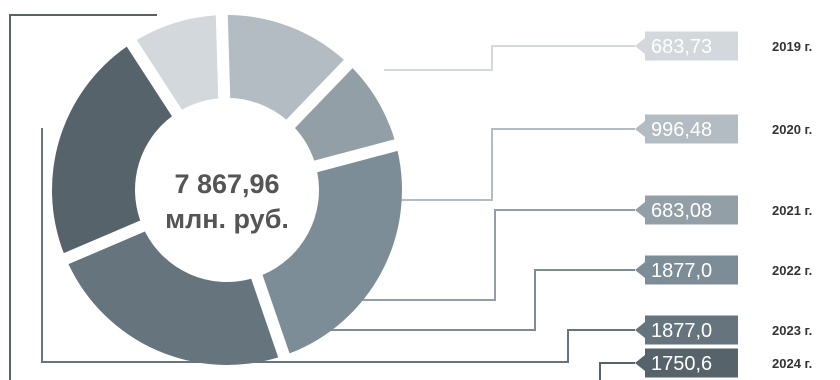  What do you see at coordinates (681, 47) in the screenshot?
I see `value-label-1: 683,73` at bounding box center [681, 47].